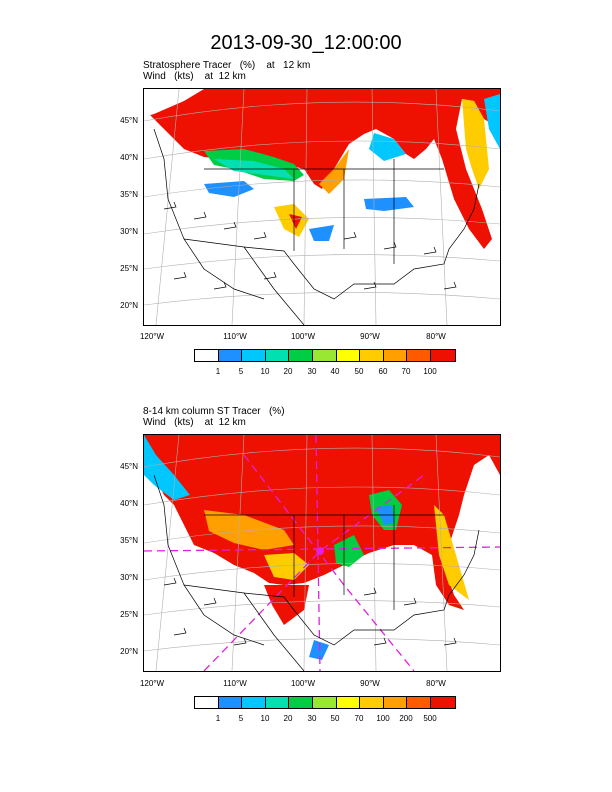 The image size is (612, 792). What do you see at coordinates (129, 120) in the screenshot?
I see `p1-lat-label-45: 45°N` at bounding box center [129, 120].